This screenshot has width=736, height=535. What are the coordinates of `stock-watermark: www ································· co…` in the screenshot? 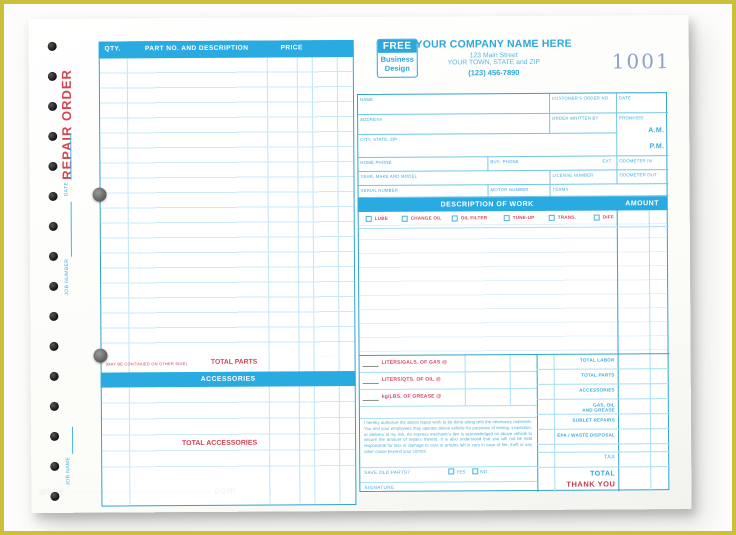 It's located at (138, 491).